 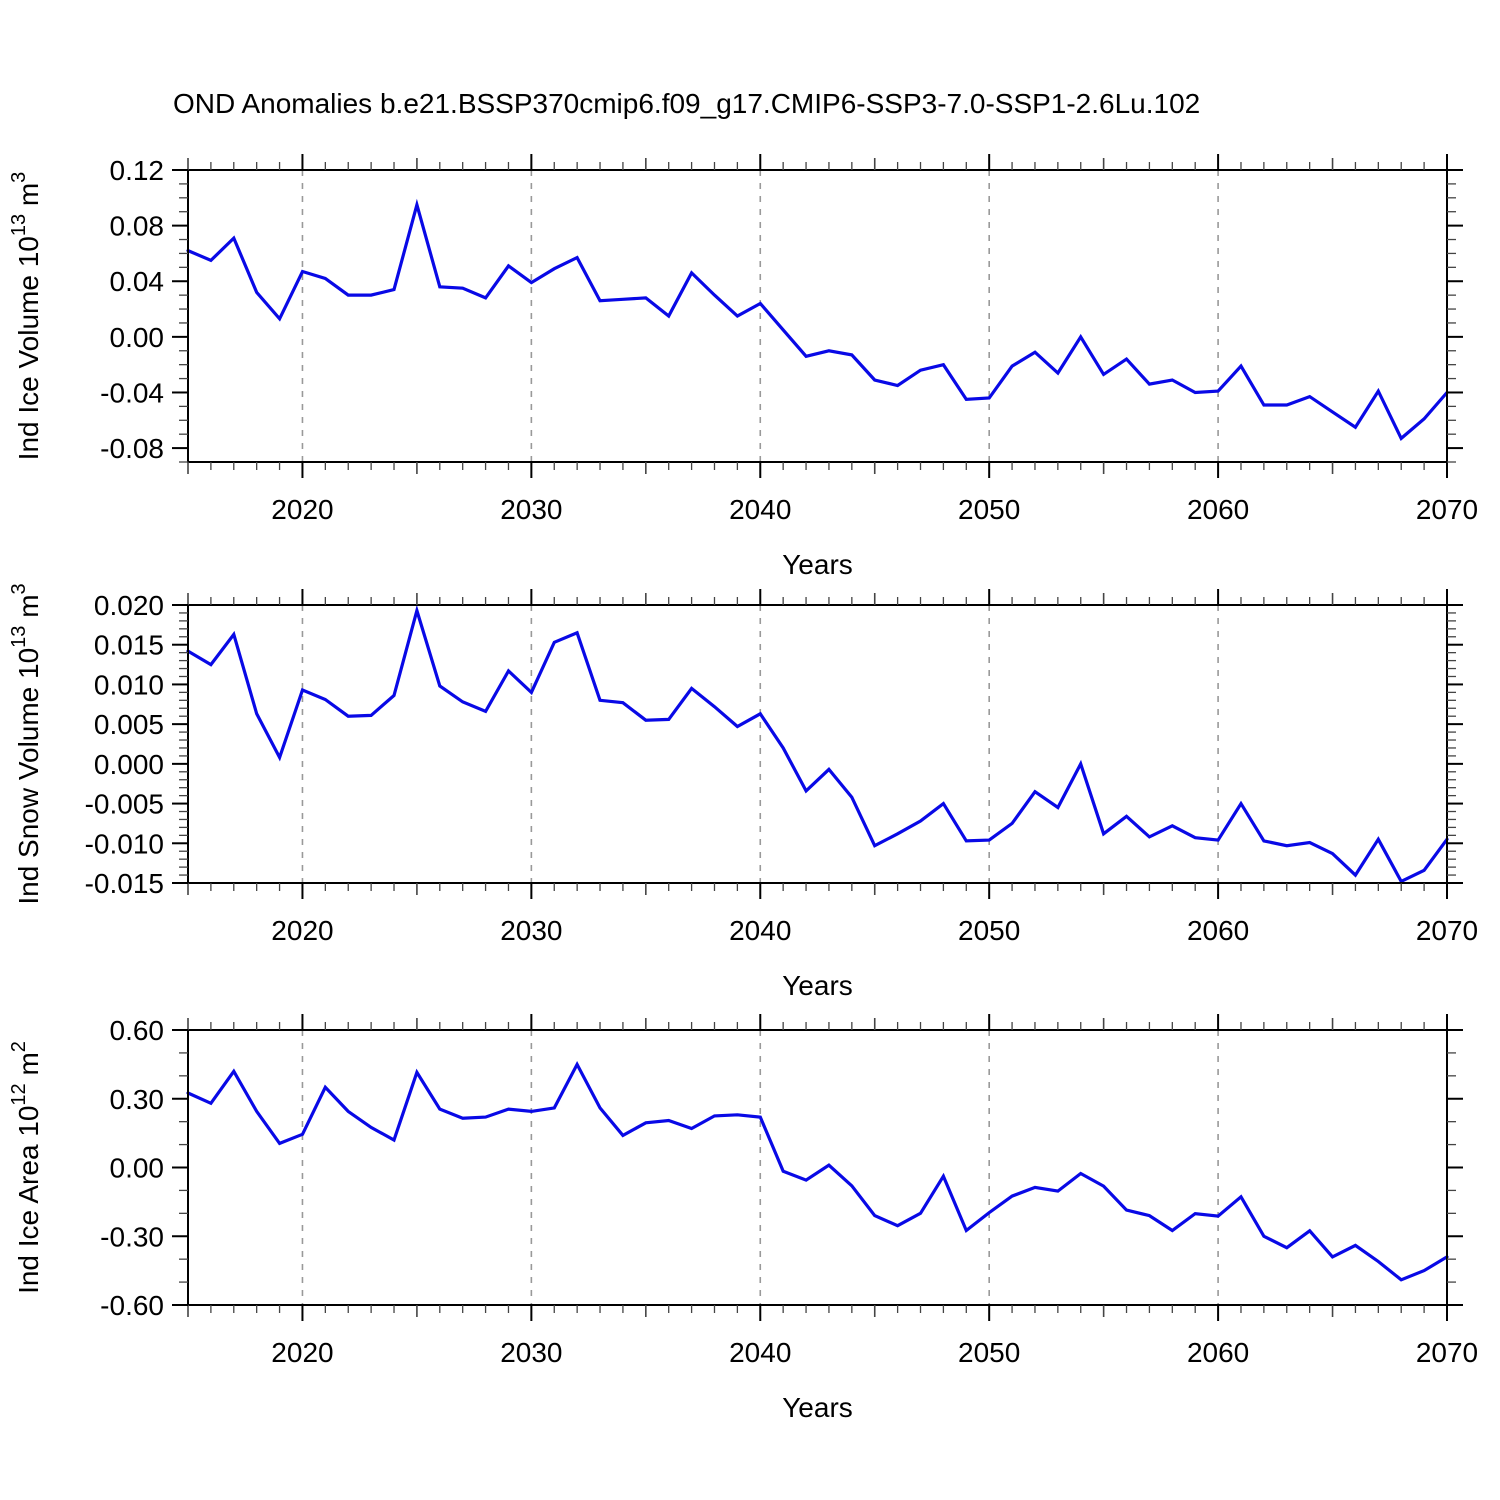 I want to click on y-tick-label: 0.12, so click(x=137, y=170).